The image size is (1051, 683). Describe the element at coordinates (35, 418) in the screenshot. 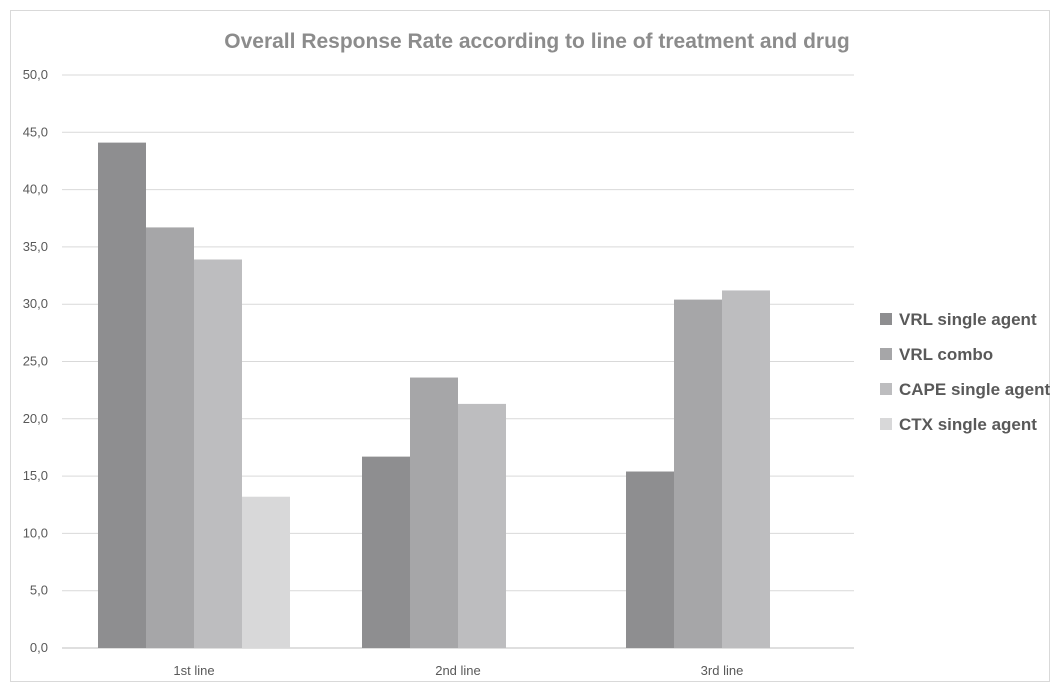

I see `y-tick-label: 20,0` at that location.